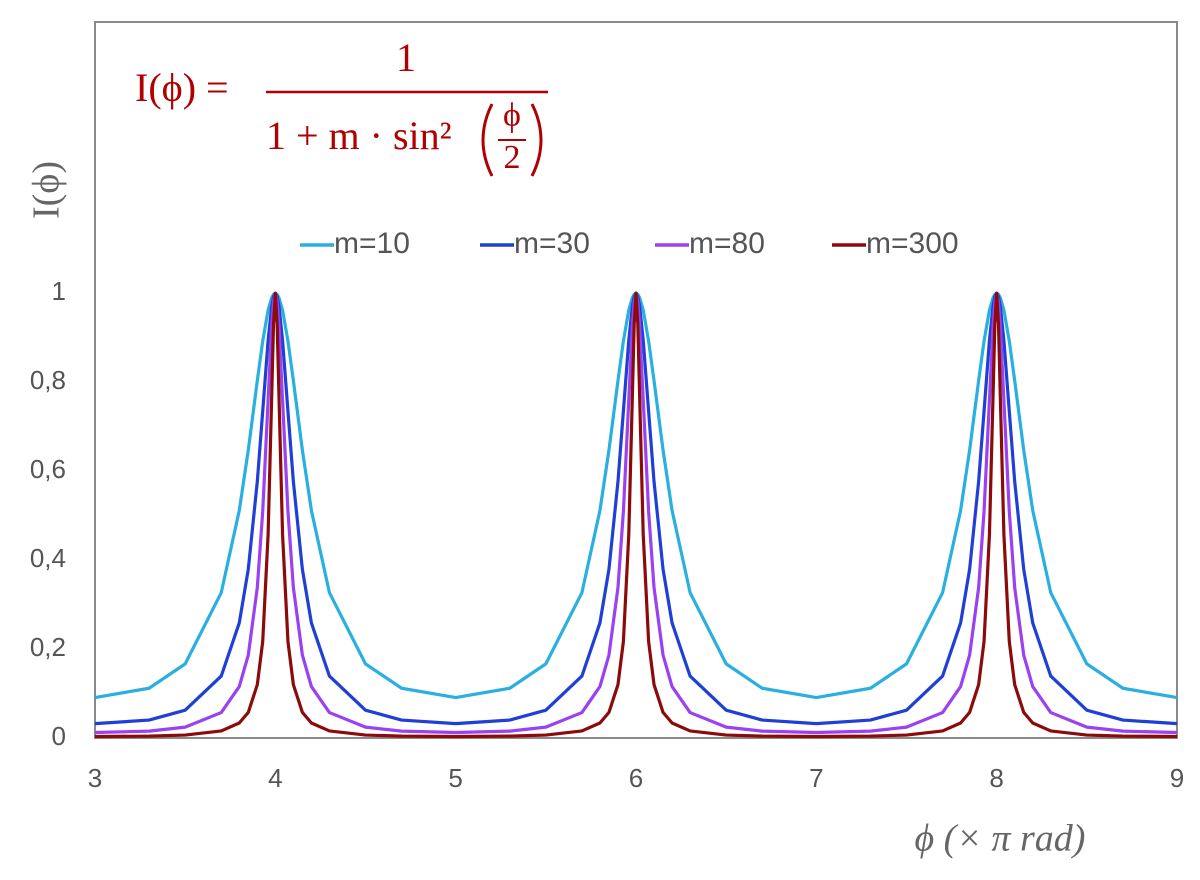  What do you see at coordinates (47, 190) in the screenshot?
I see `y-axis-label: I(ϕ)` at bounding box center [47, 190].